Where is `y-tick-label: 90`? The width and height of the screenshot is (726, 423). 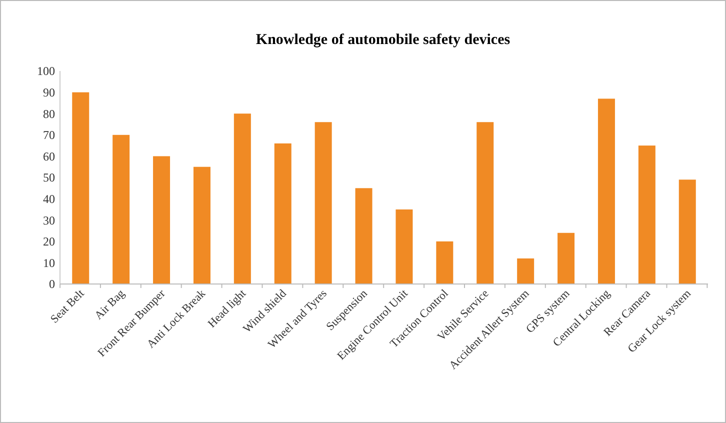 y-tick-label: 90 is located at coordinates (49, 93).